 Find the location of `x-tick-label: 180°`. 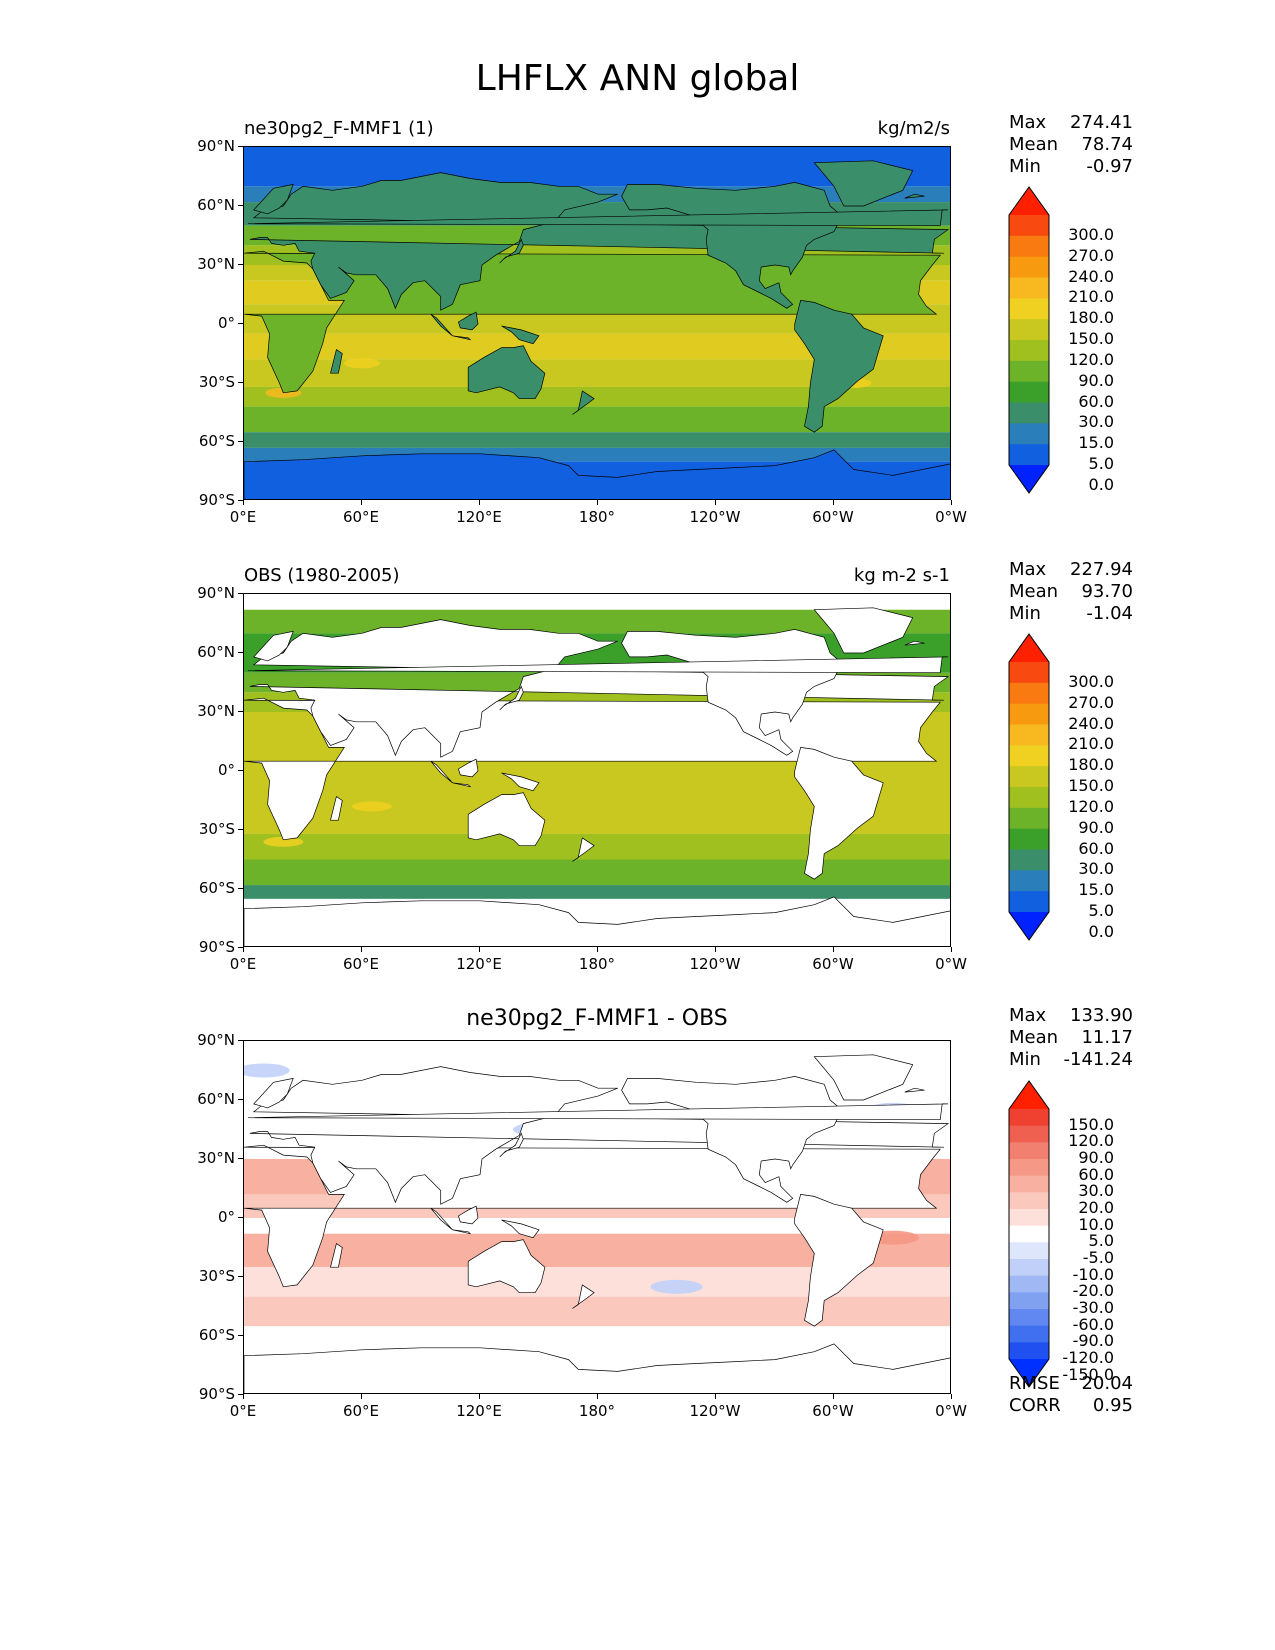

x-tick-label: 180° is located at coordinates (597, 517).